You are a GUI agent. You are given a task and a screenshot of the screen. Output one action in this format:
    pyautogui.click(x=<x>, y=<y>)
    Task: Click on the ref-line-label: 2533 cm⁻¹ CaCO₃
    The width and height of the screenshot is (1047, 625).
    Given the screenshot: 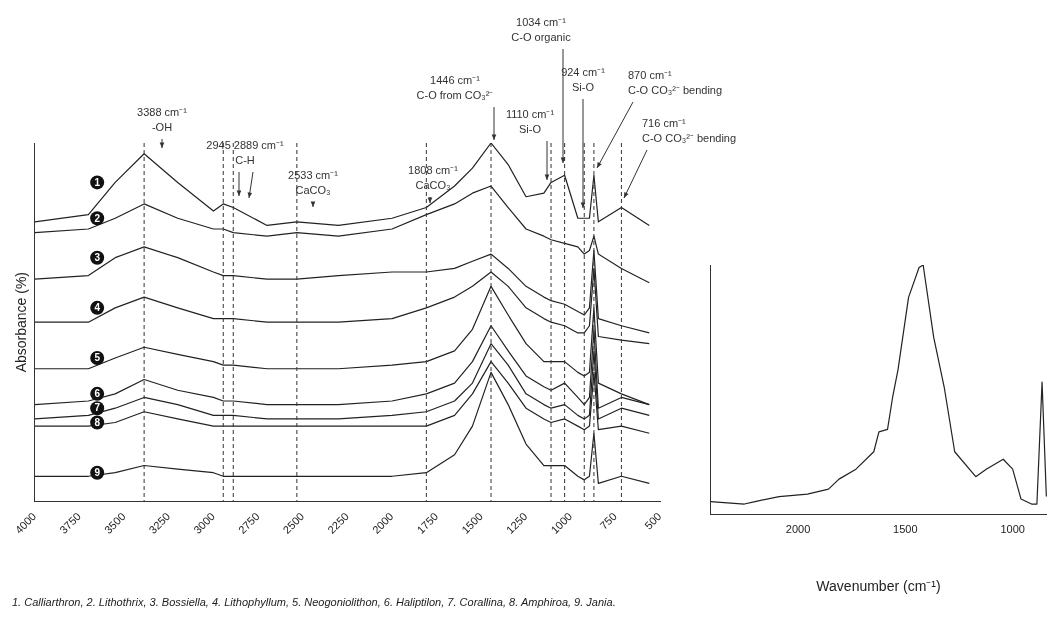 What is the action you would take?
    pyautogui.click(x=313, y=182)
    